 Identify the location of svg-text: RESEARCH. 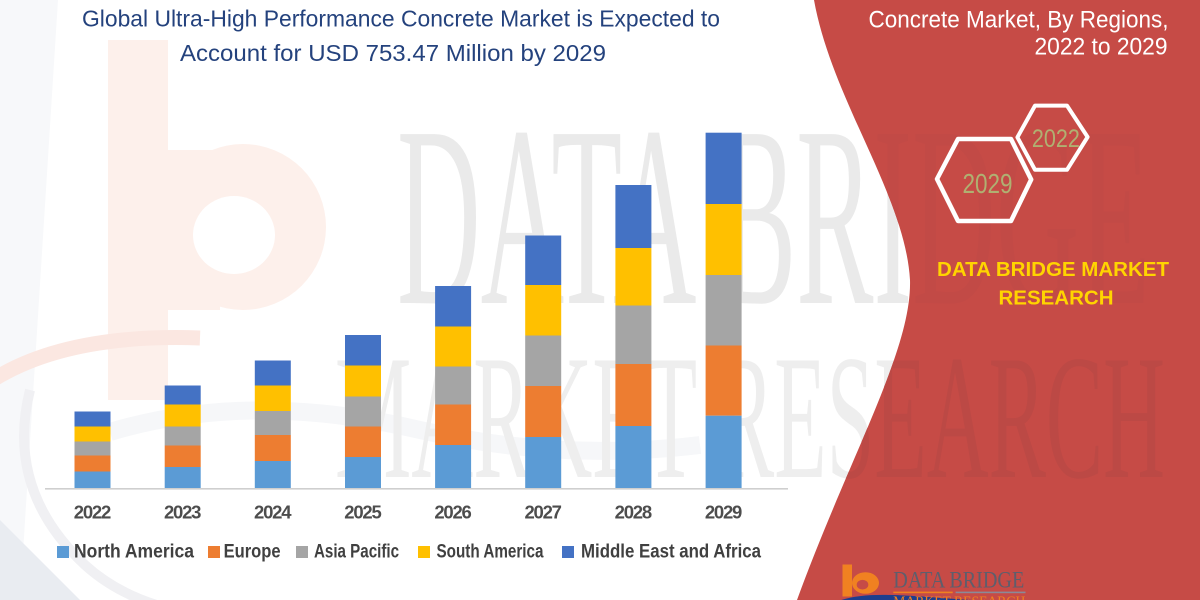
(1055, 297).